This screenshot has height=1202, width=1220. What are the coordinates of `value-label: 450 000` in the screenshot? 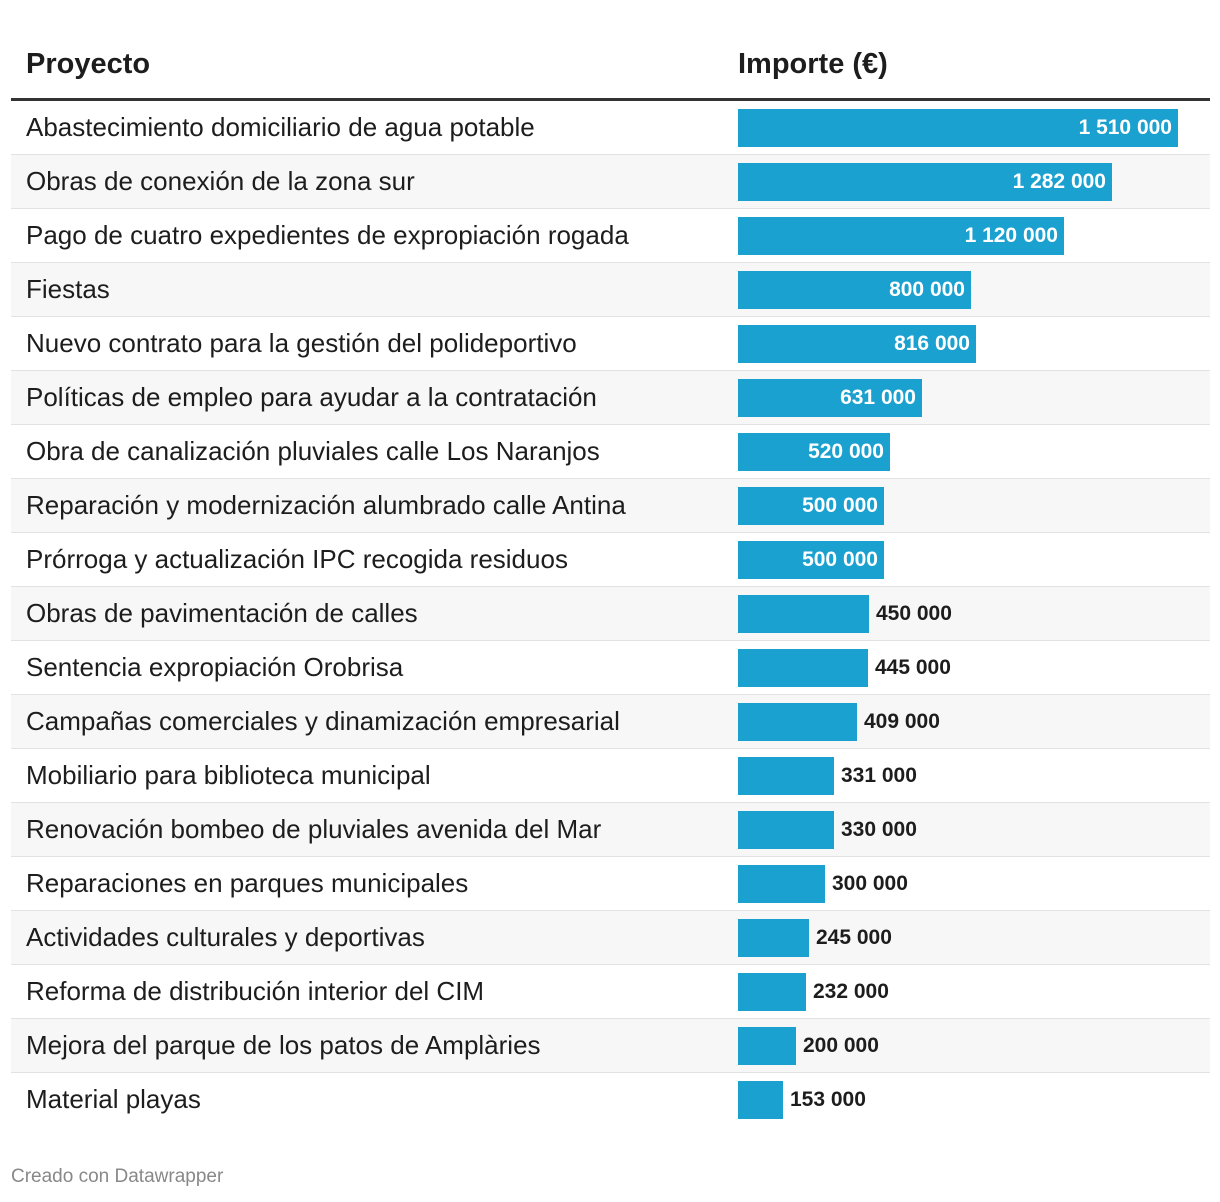 It's located at (914, 613).